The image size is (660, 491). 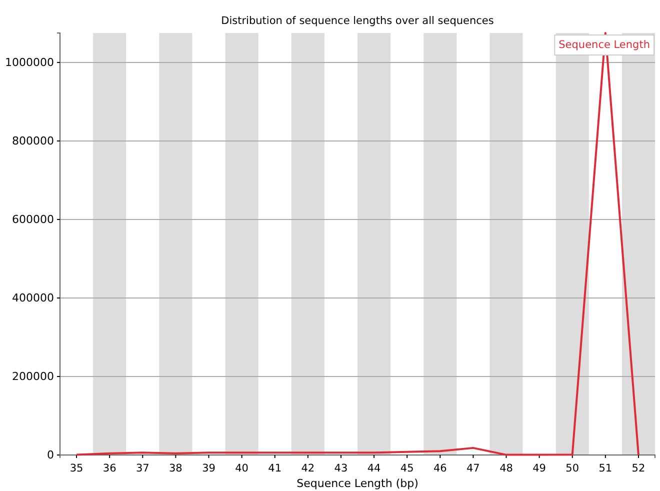 I want to click on x-tick-label: 40, so click(x=241, y=468).